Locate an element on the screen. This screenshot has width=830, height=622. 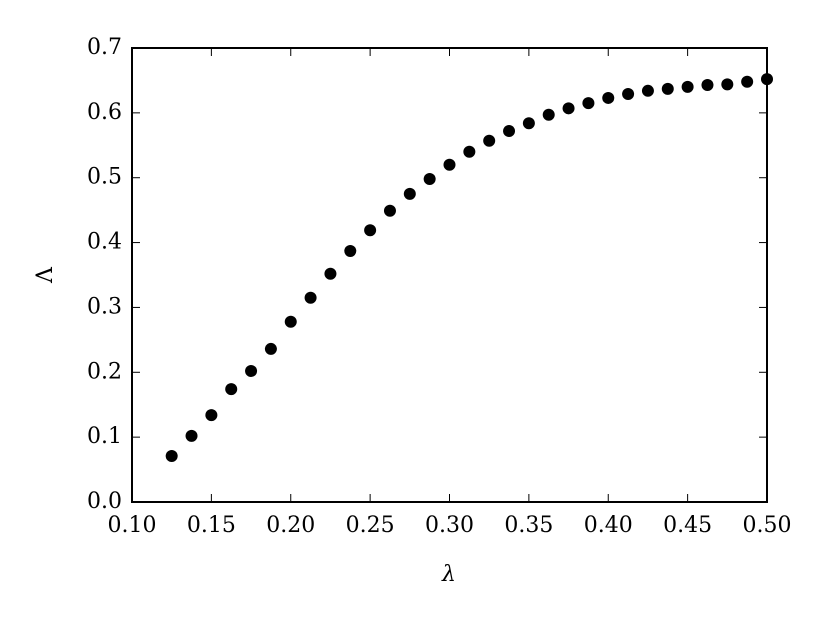
x-tick-label: 0.15 is located at coordinates (211, 525).